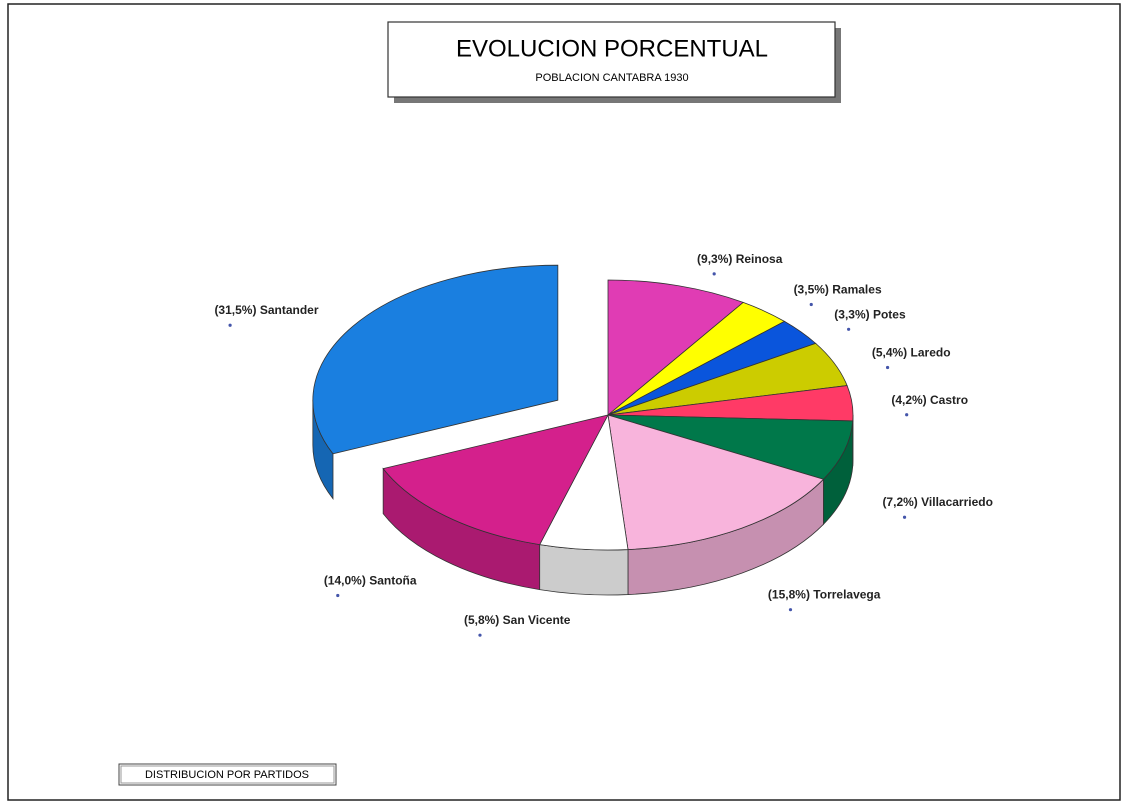  I want to click on footer-label: DISTRIBUCION POR PARTIDOS, so click(227, 775).